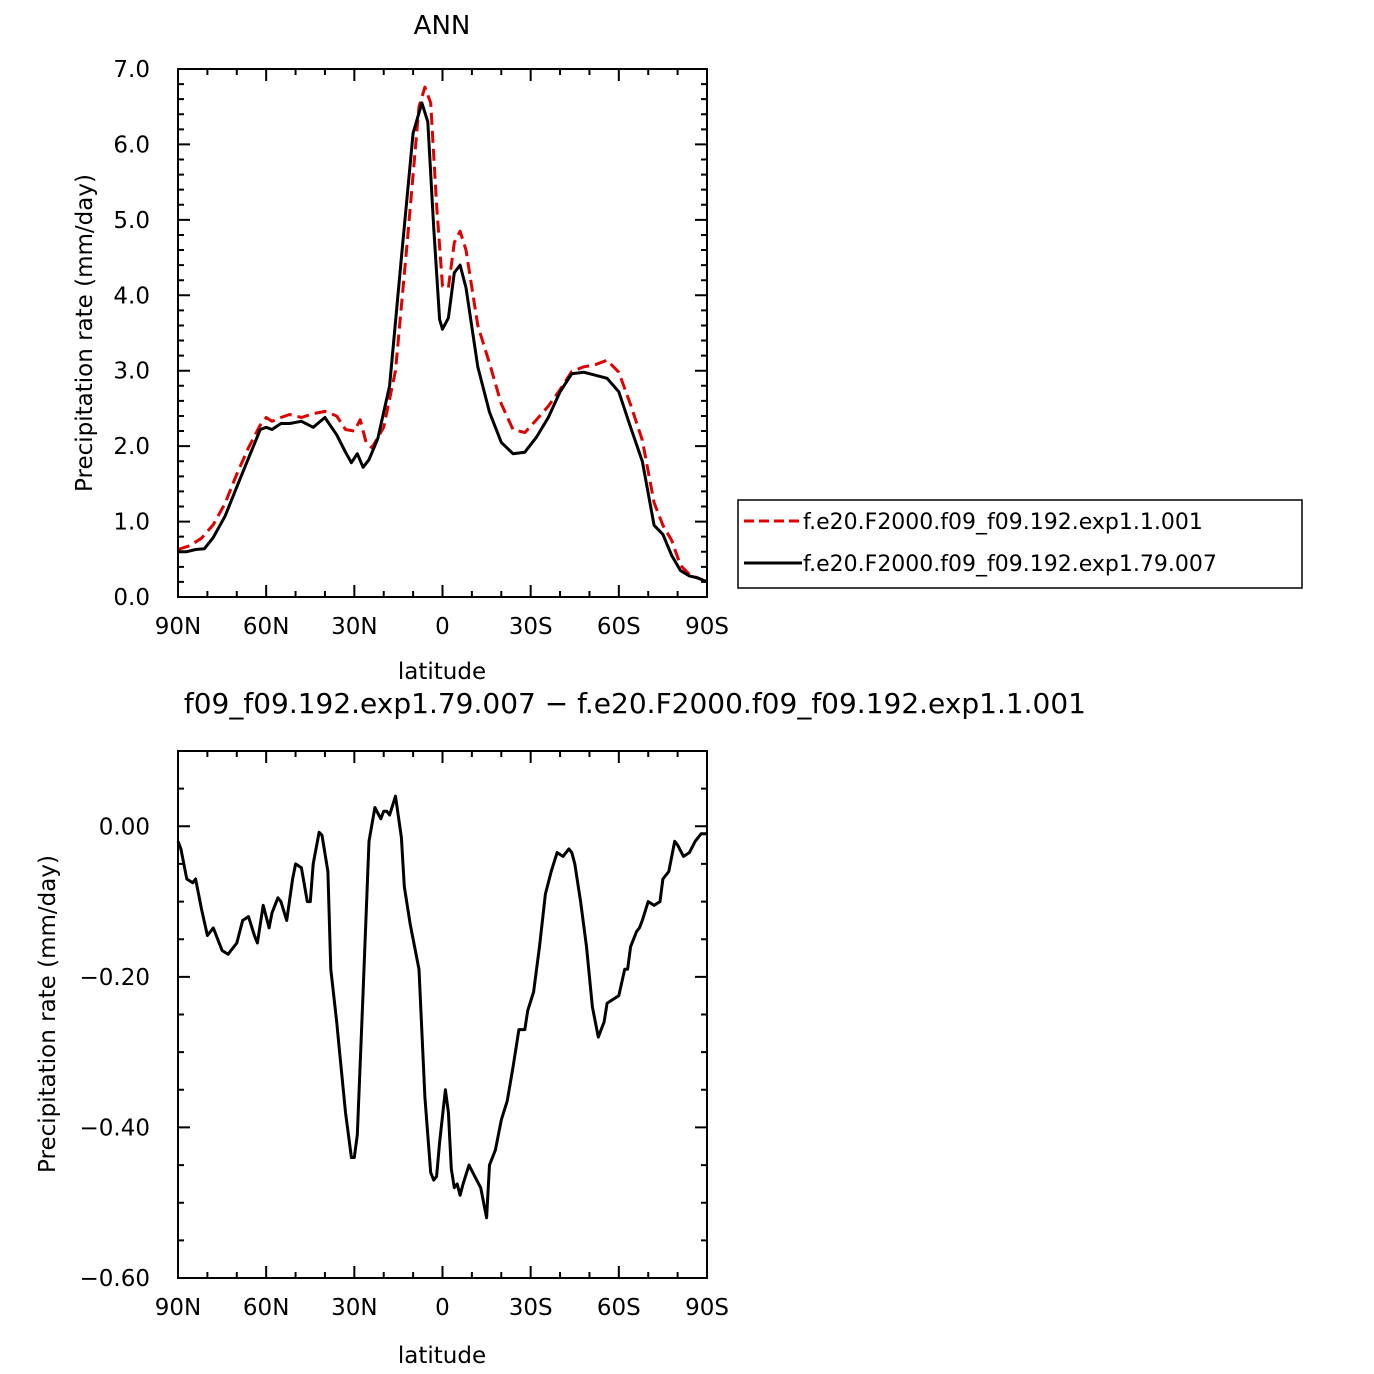 The image size is (1374, 1374). What do you see at coordinates (131, 372) in the screenshot?
I see `y-tick-label: 3.0` at bounding box center [131, 372].